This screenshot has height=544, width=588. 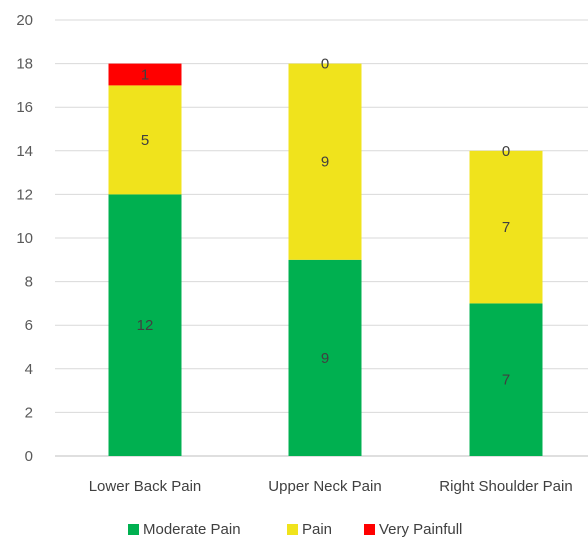 I want to click on legend: Moderate Pain Pain Very Painfull, so click(x=295, y=529).